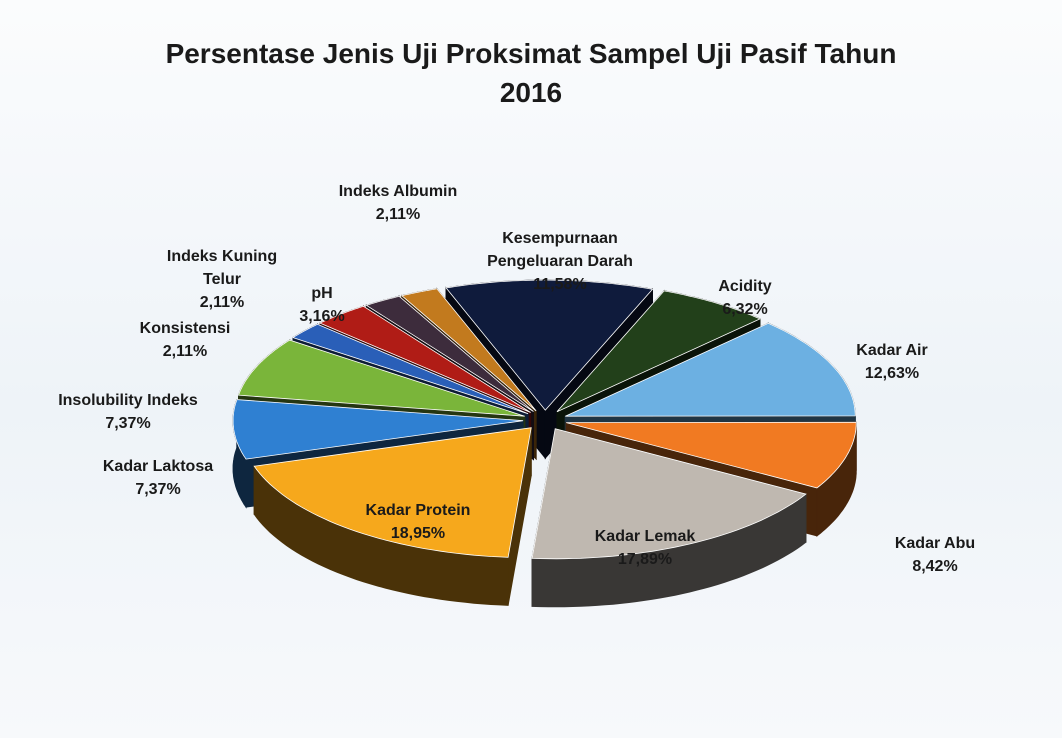  Describe the element at coordinates (398, 203) in the screenshot. I see `slice-label: Indeks Albumin 2,11%` at that location.